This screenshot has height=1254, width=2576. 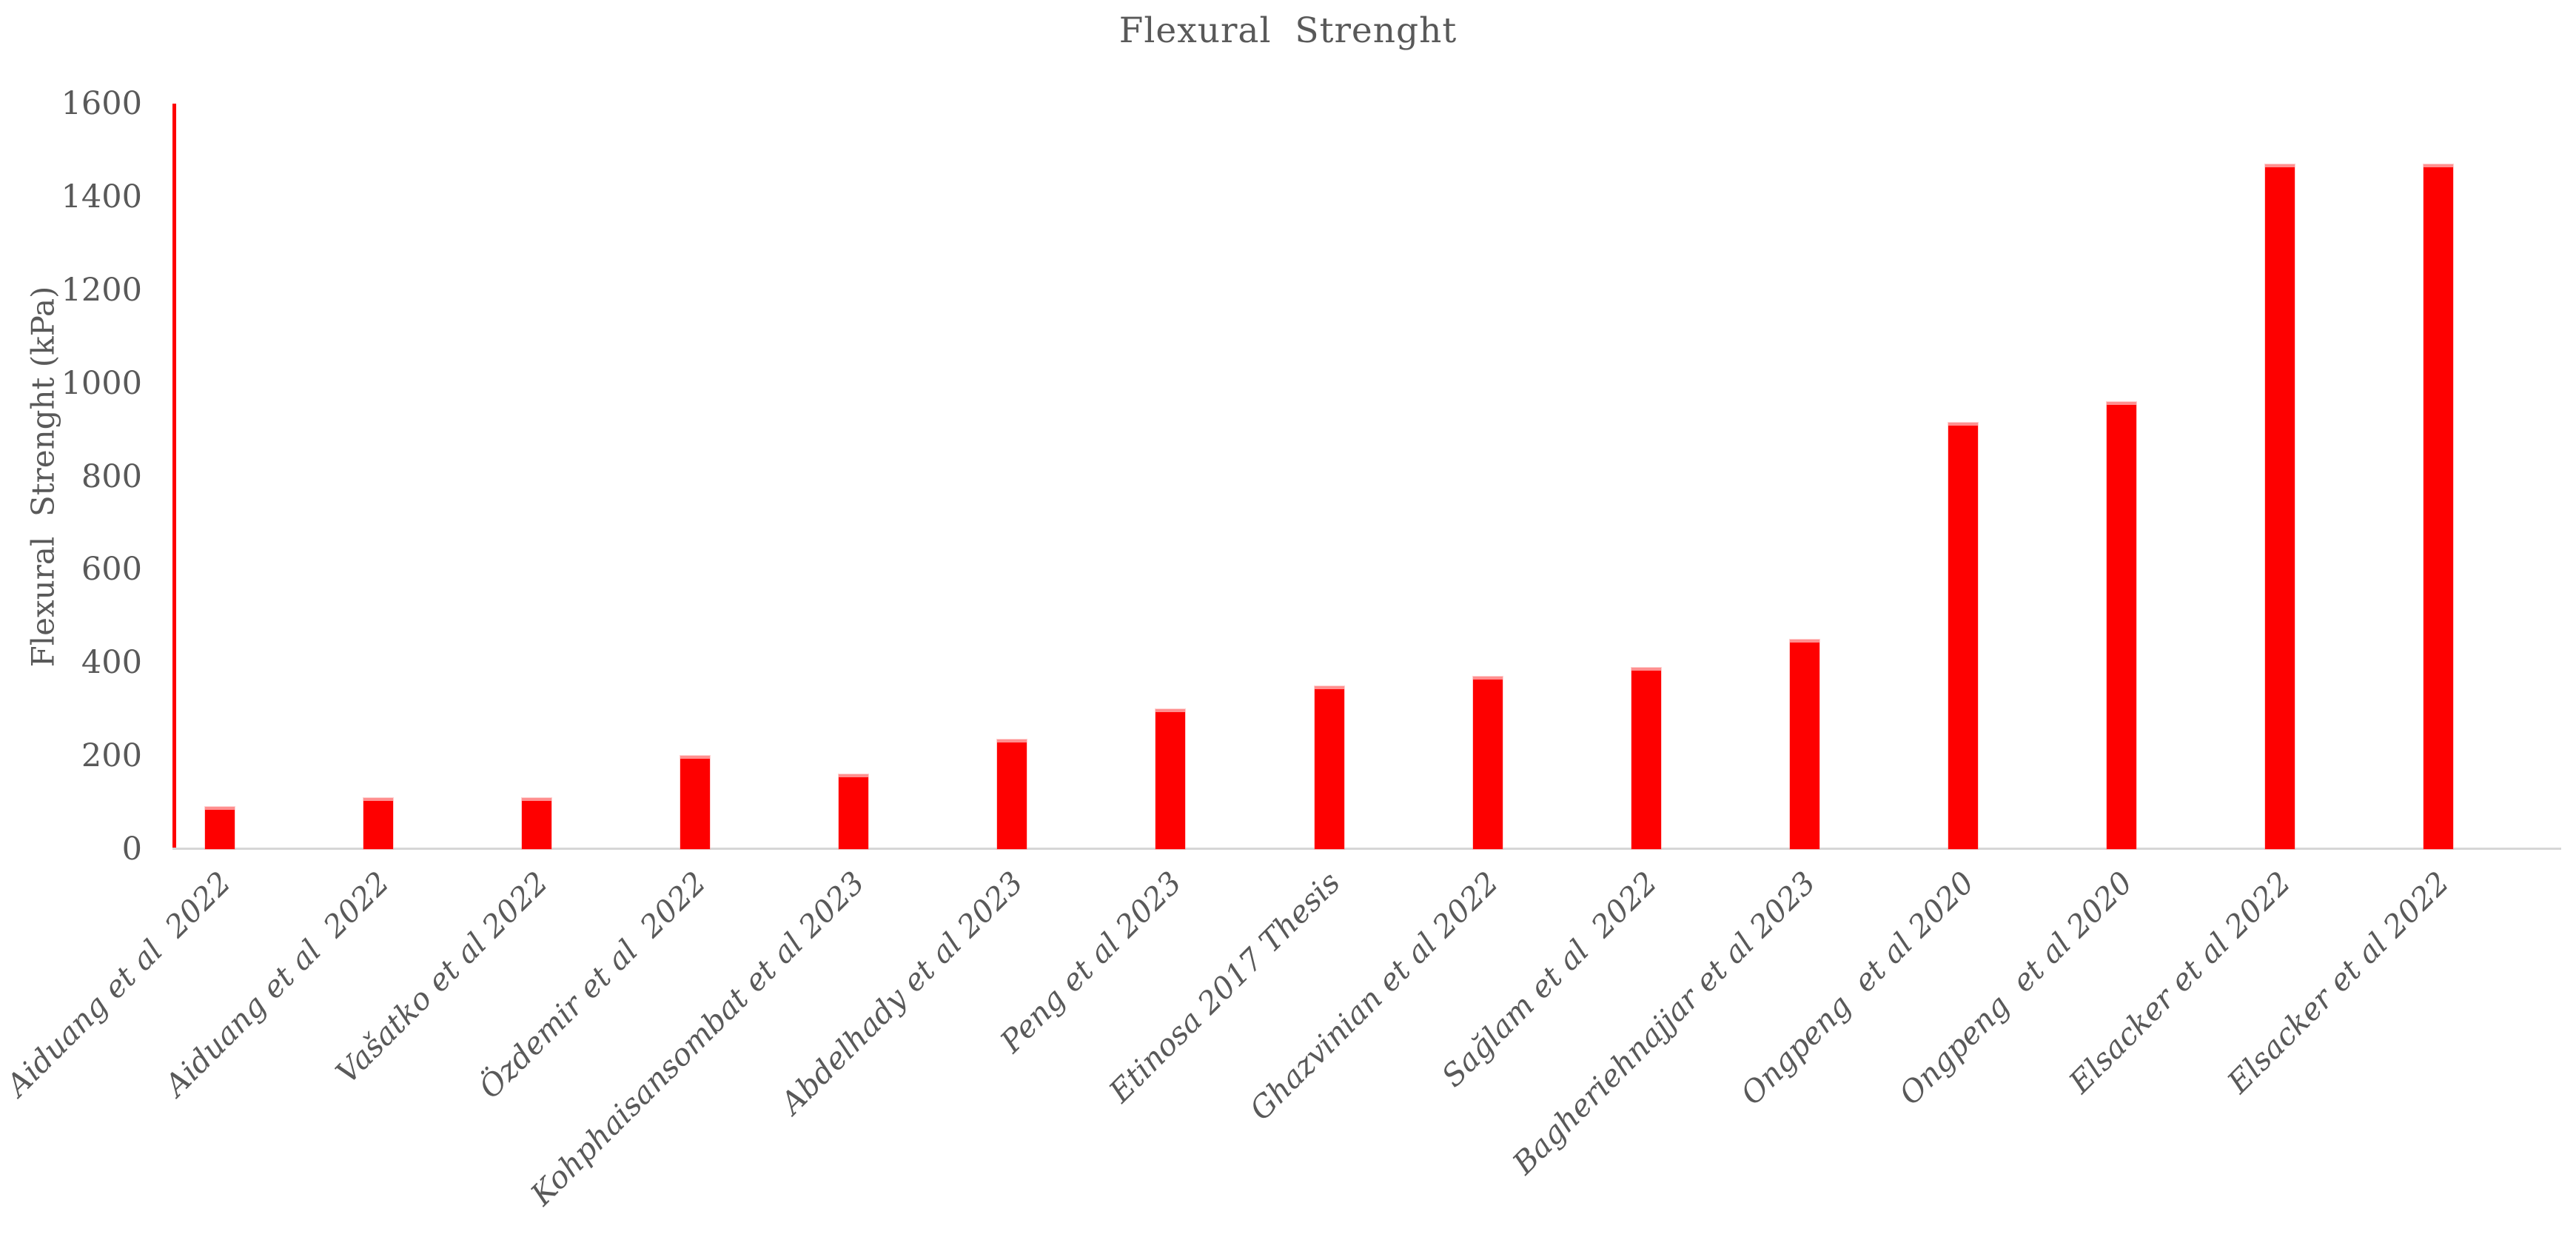 What do you see at coordinates (1663, 1023) in the screenshot?
I see `x-axis-label: Bagheriehnajjar et al 2023` at bounding box center [1663, 1023].